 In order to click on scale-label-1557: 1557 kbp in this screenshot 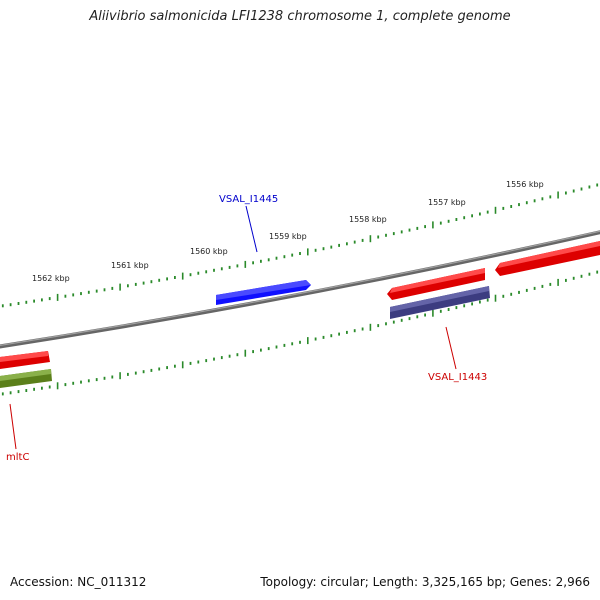, I will do `click(447, 202)`.